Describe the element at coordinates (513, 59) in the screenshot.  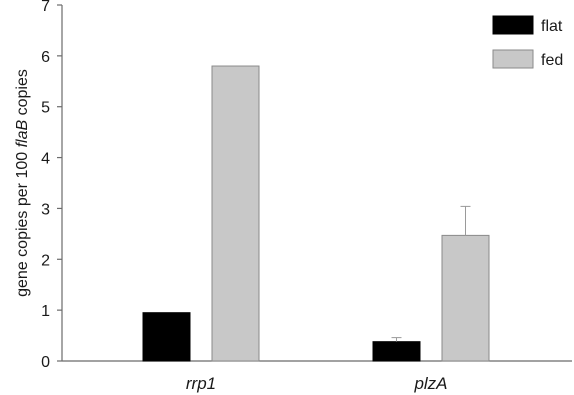
I see `legend-swatch-fed` at that location.